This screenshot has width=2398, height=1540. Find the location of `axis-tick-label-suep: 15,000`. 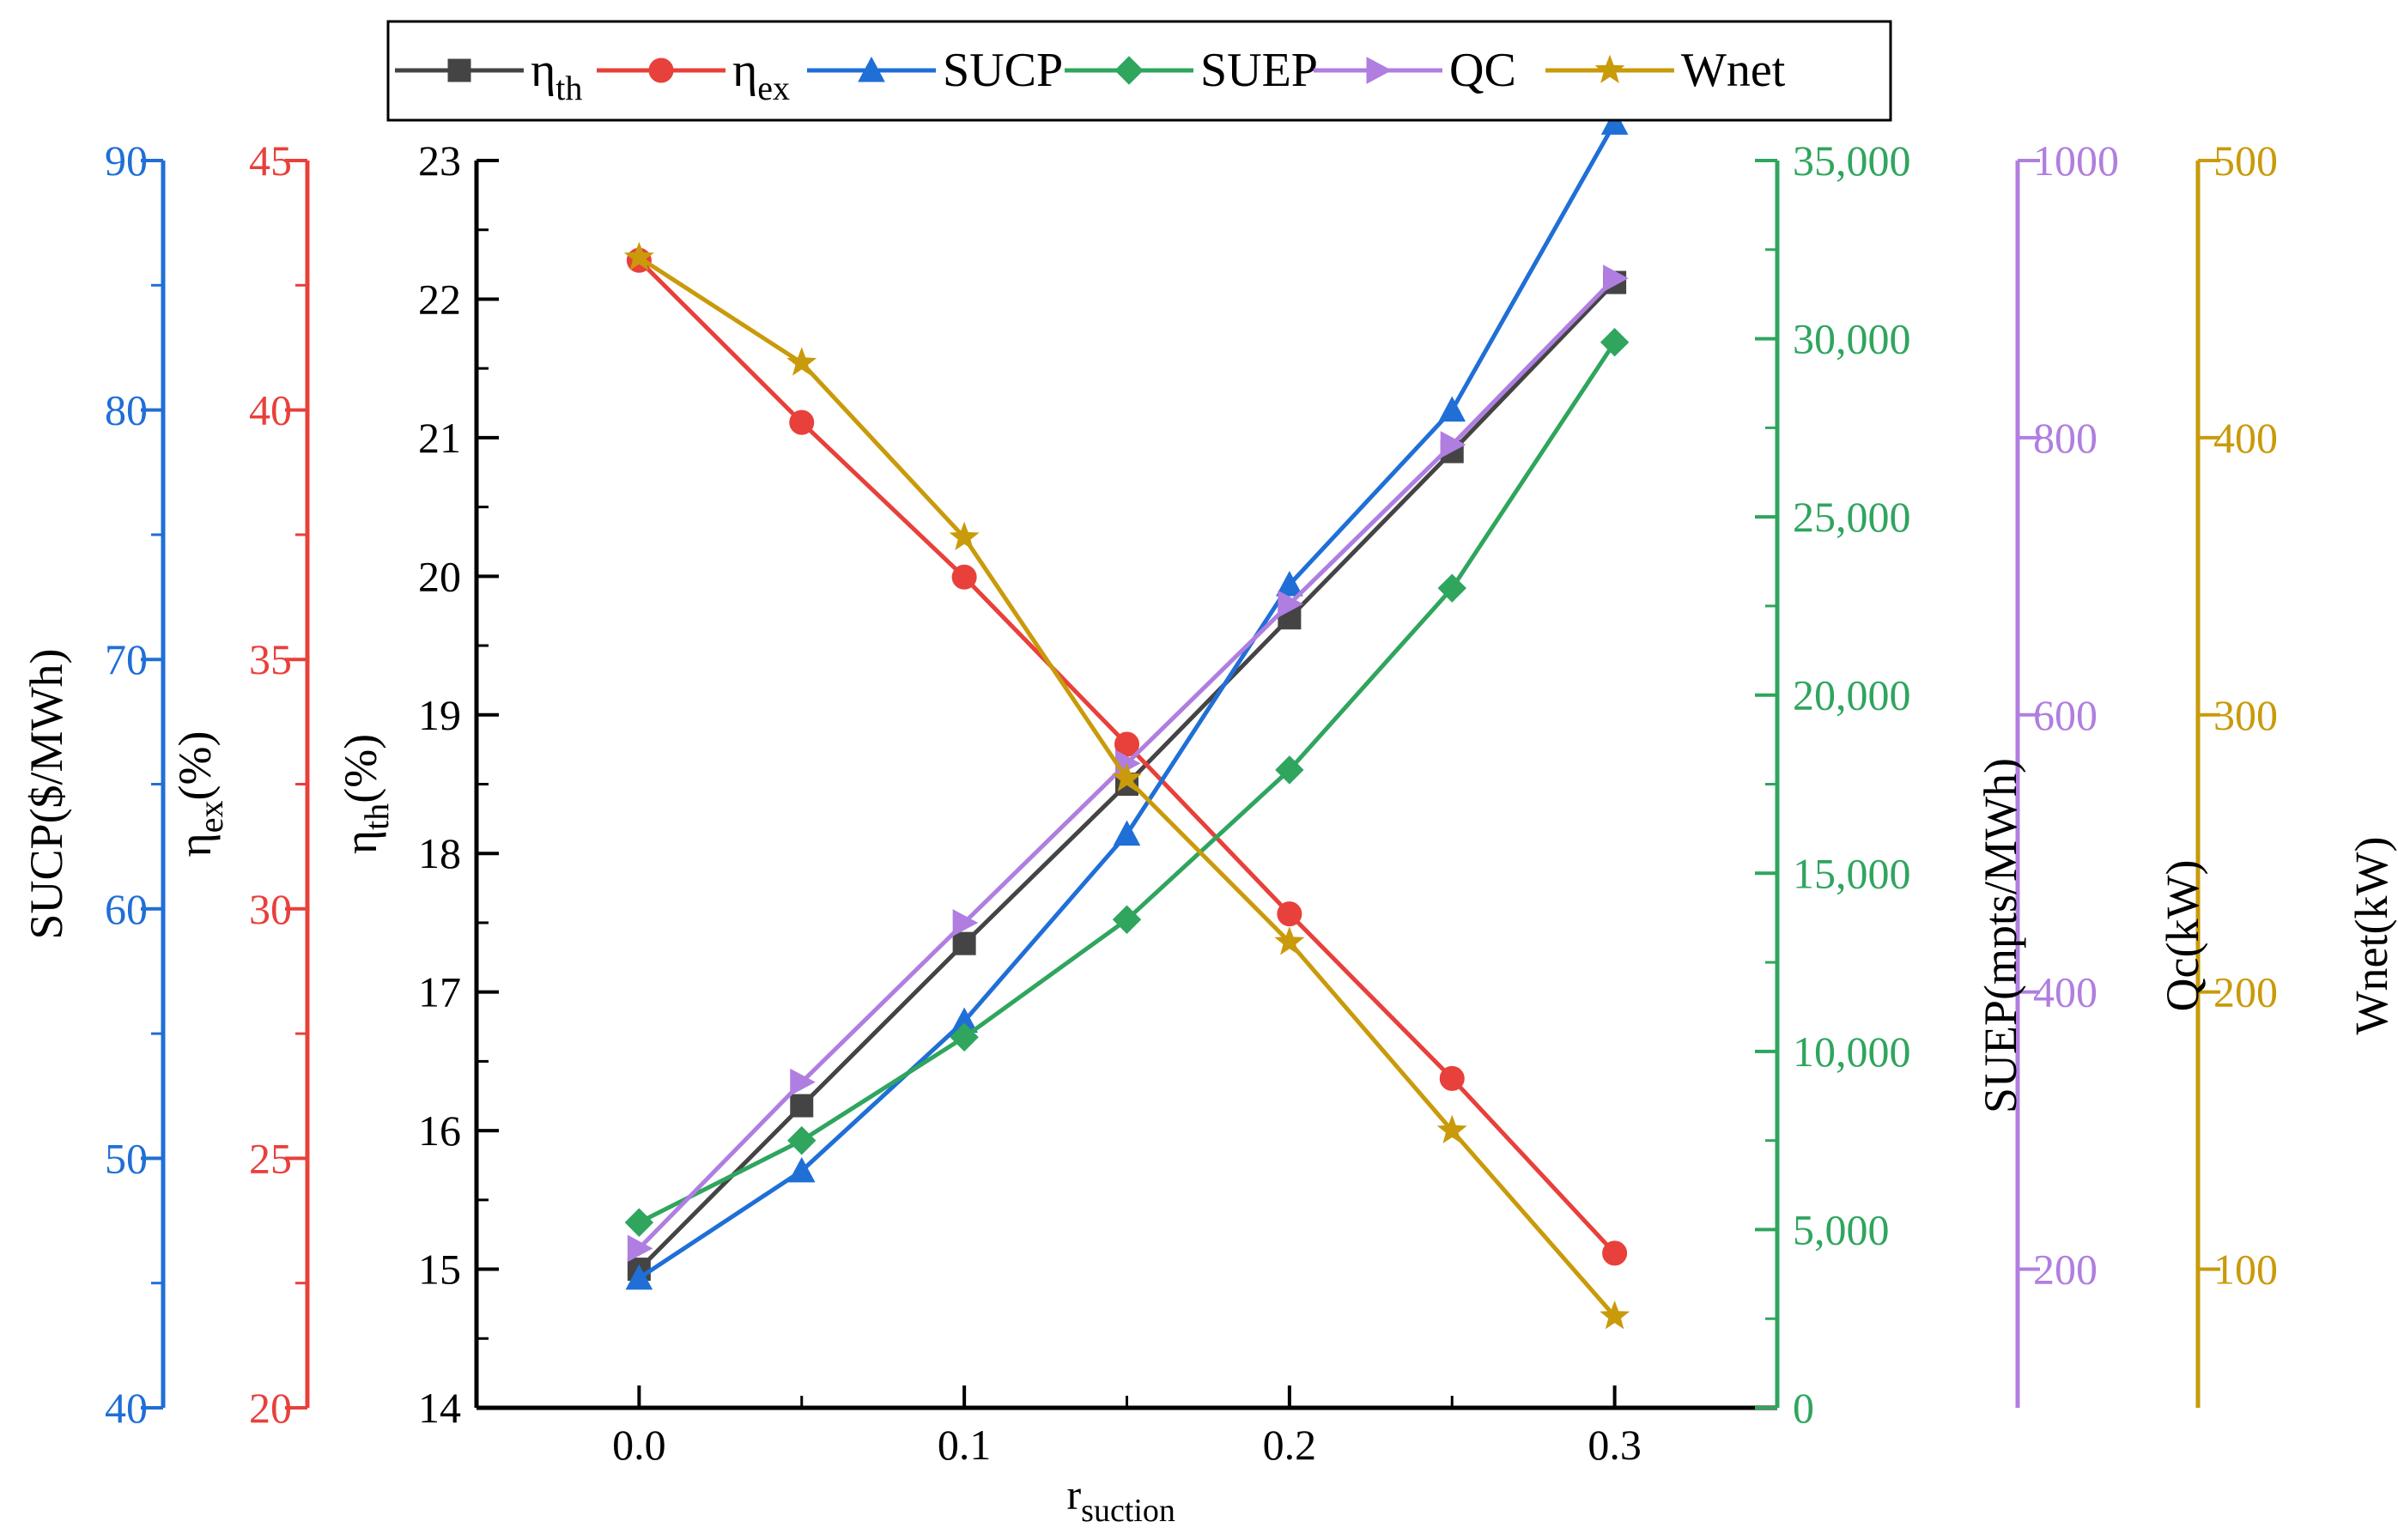

axis-tick-label-suep: 15,000 is located at coordinates (1852, 873).